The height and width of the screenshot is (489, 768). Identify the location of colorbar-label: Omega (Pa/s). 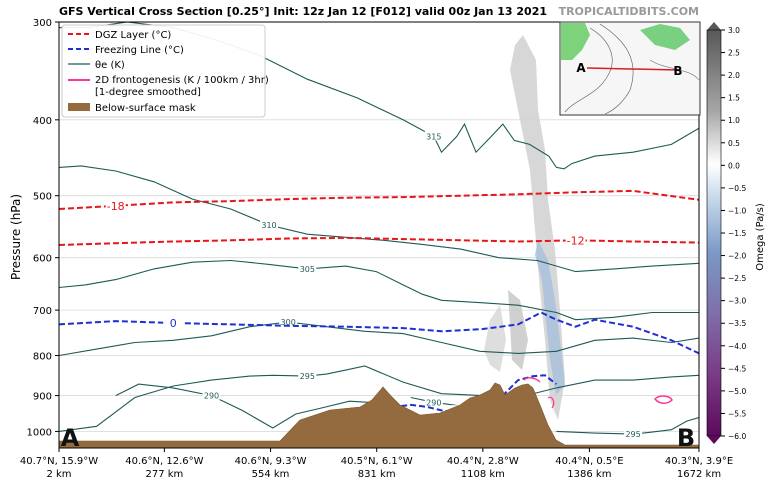
(760, 237).